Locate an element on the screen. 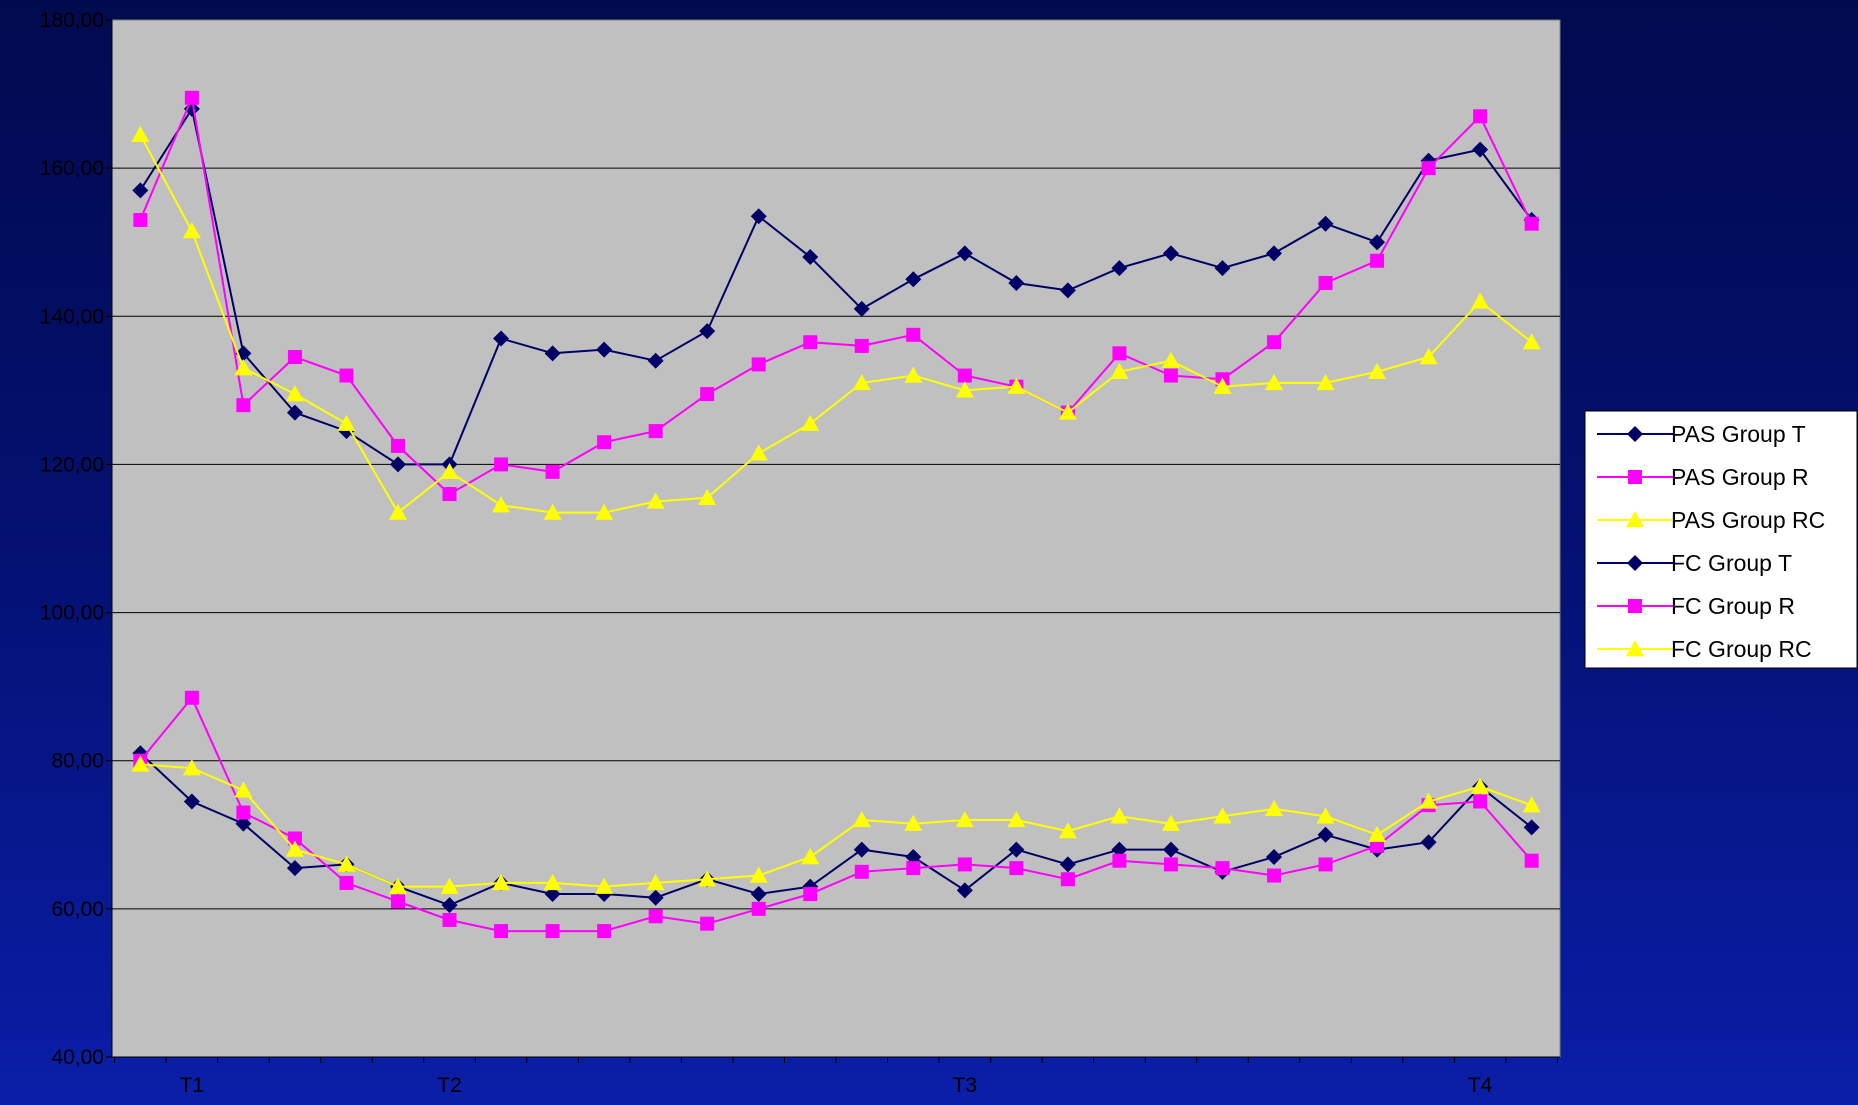 Image resolution: width=1858 pixels, height=1105 pixels. x-axis: T1 T2 T3 T4 is located at coordinates (836, 1077).